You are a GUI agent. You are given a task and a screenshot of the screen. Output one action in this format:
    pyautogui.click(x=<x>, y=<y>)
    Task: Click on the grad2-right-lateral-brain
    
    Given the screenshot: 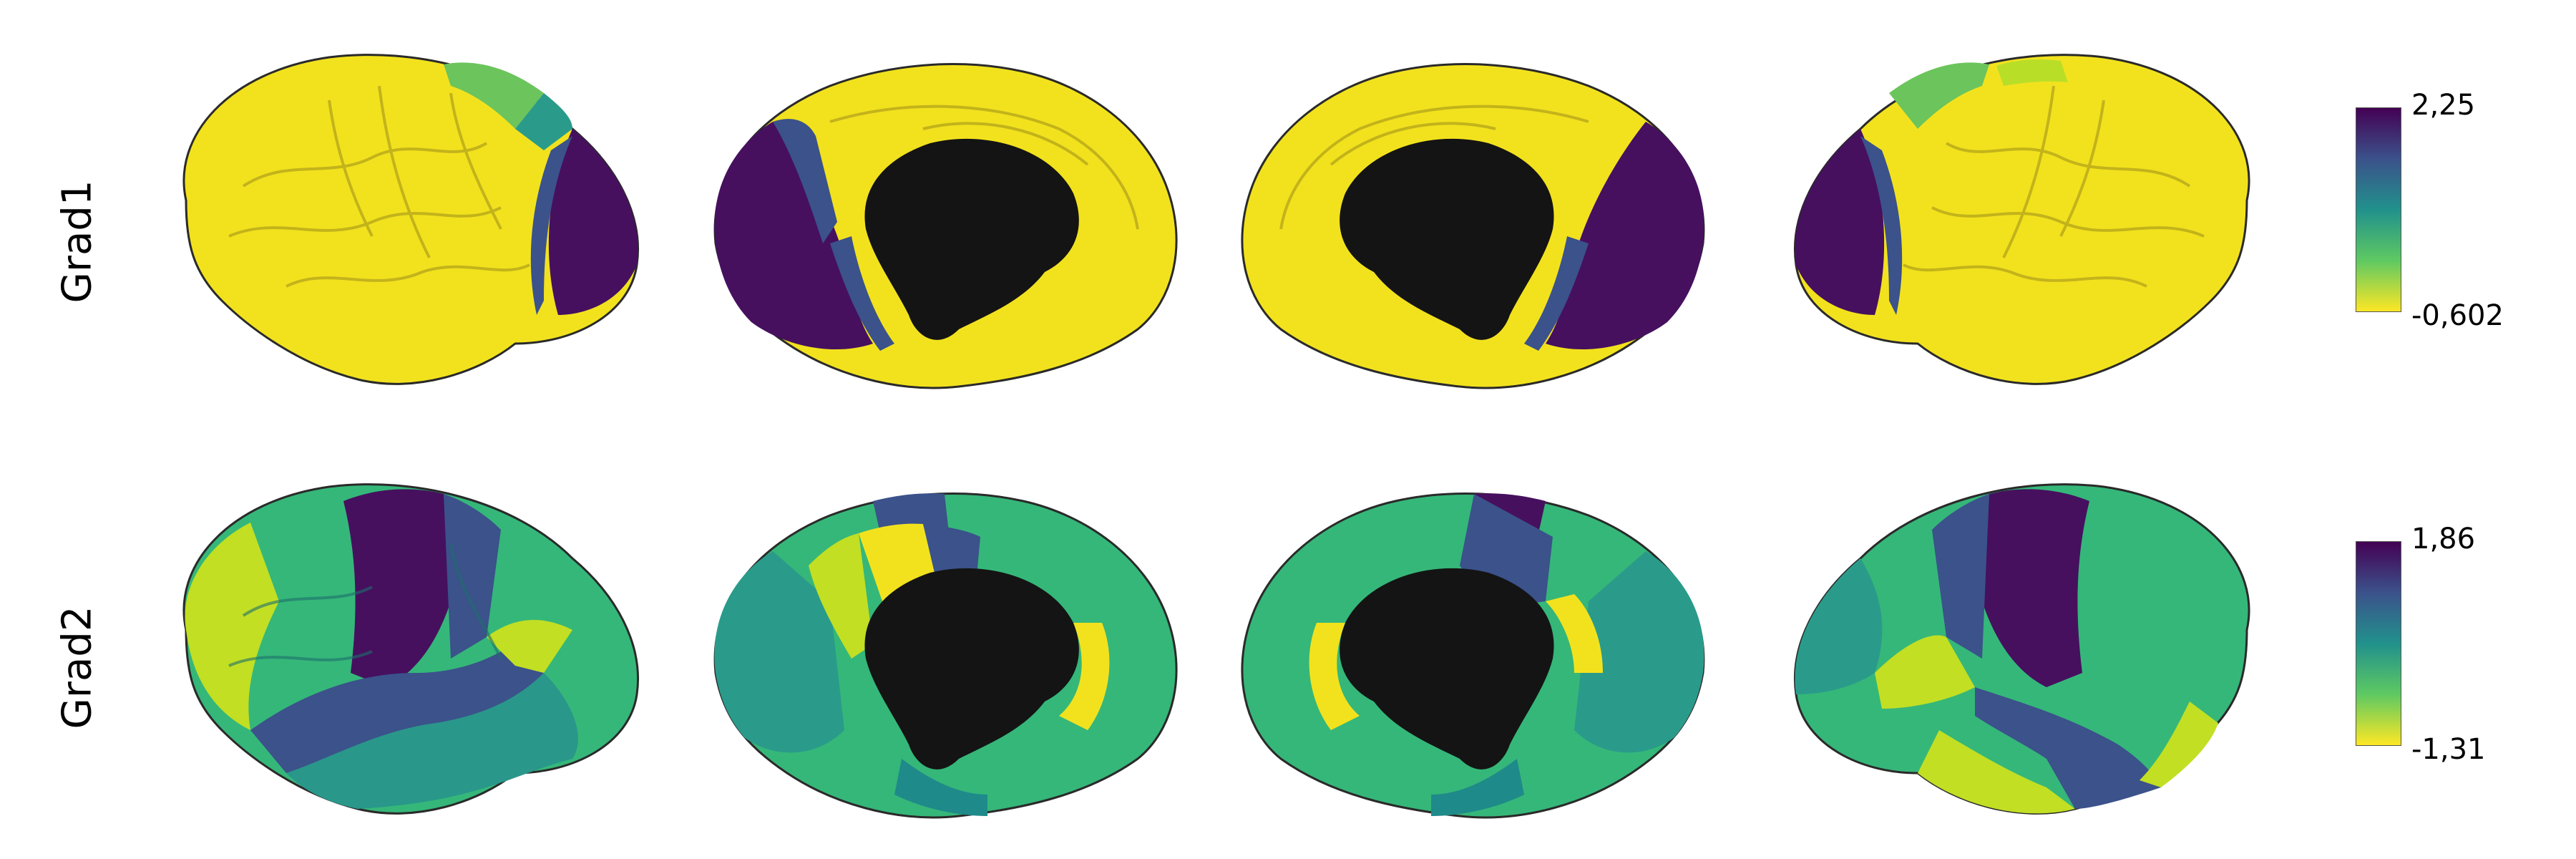 What is the action you would take?
    pyautogui.click(x=2022, y=649)
    